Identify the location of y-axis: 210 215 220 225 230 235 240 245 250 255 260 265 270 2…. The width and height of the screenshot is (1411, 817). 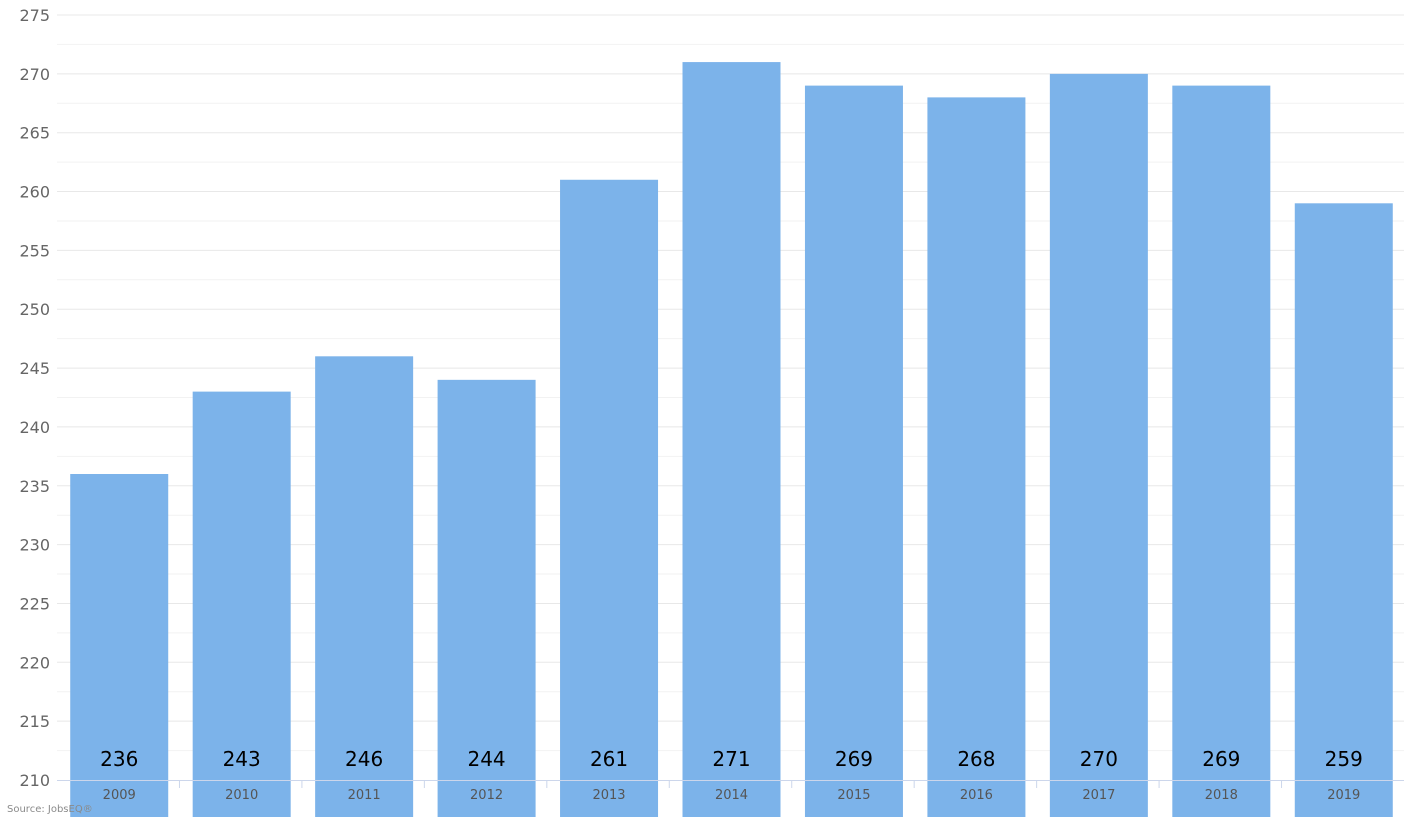
(34, 398).